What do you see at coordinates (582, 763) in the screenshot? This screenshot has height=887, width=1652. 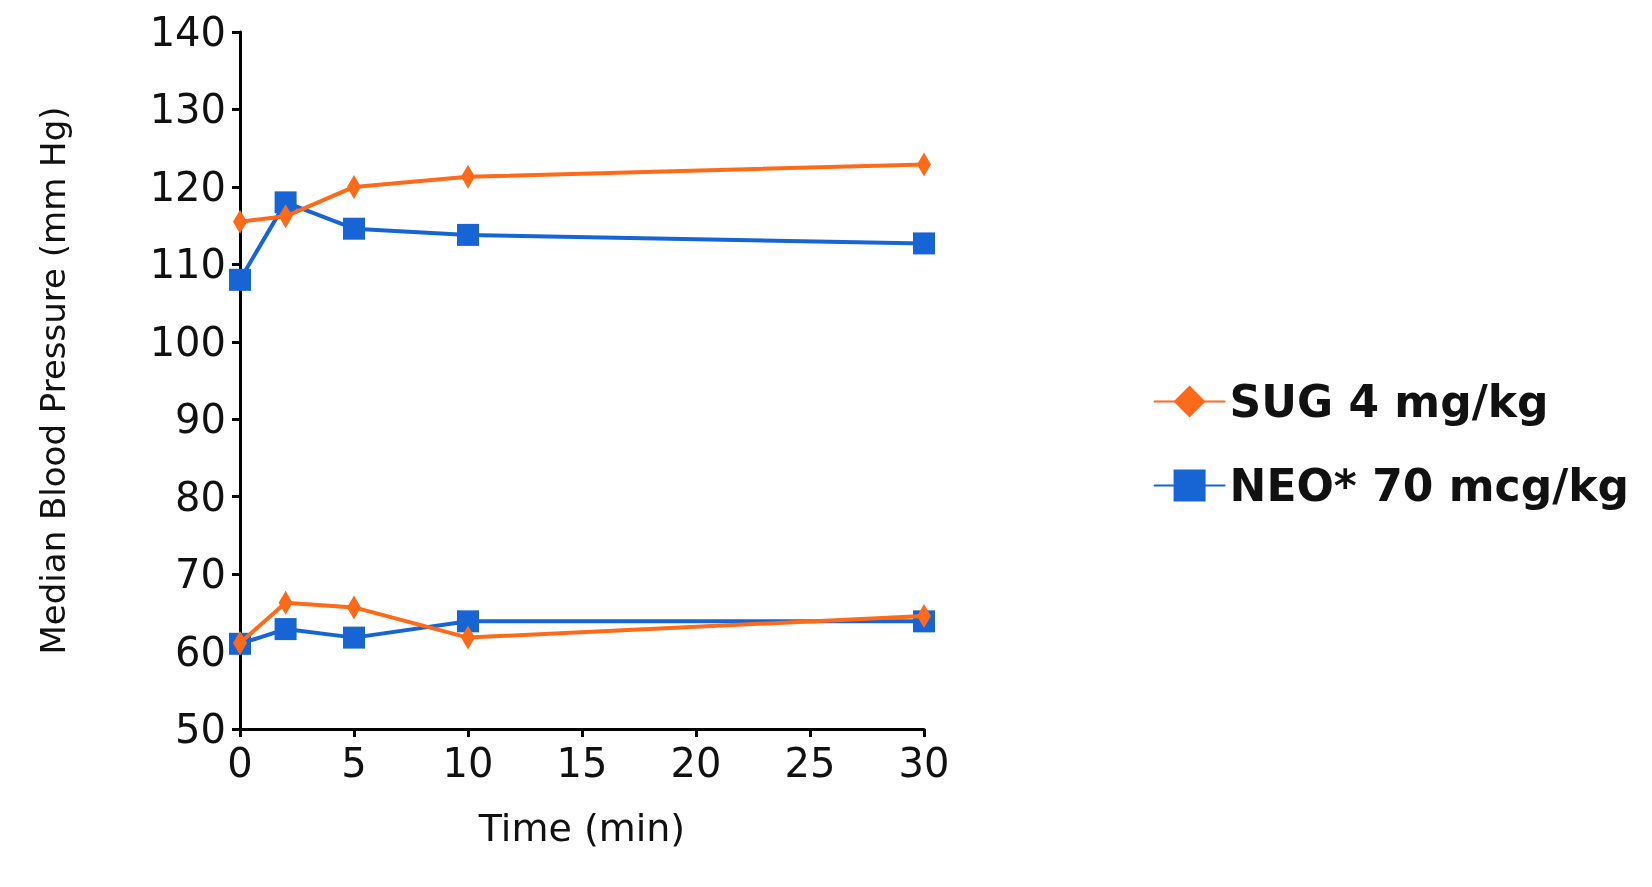 I see `x-tick-label: 15` at bounding box center [582, 763].